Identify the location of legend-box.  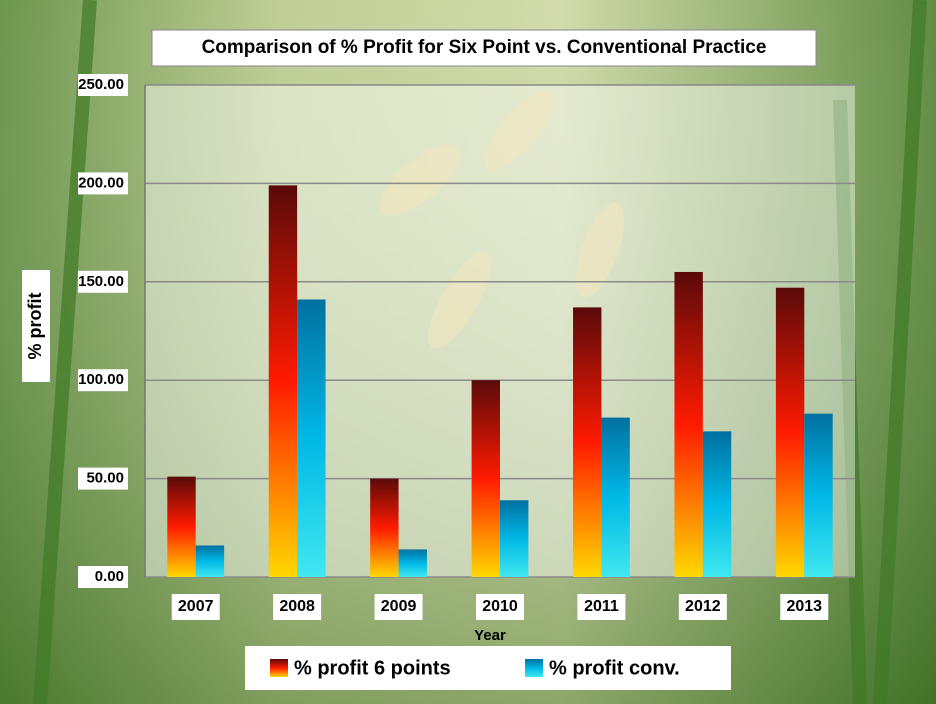
(488, 668).